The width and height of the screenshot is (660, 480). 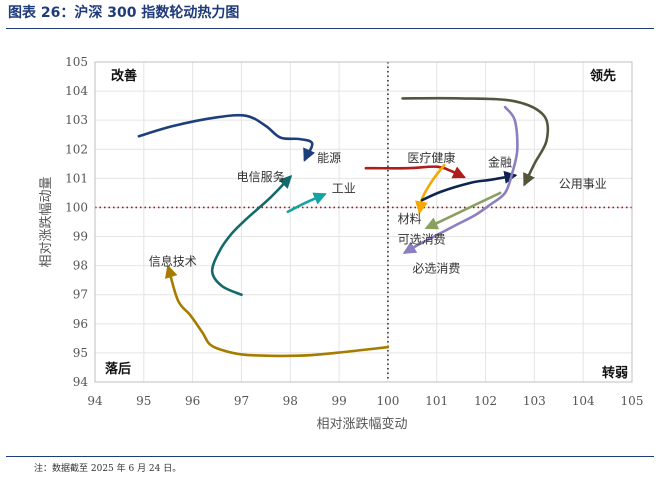 What do you see at coordinates (80, 353) in the screenshot?
I see `y-tick-label: 95` at bounding box center [80, 353].